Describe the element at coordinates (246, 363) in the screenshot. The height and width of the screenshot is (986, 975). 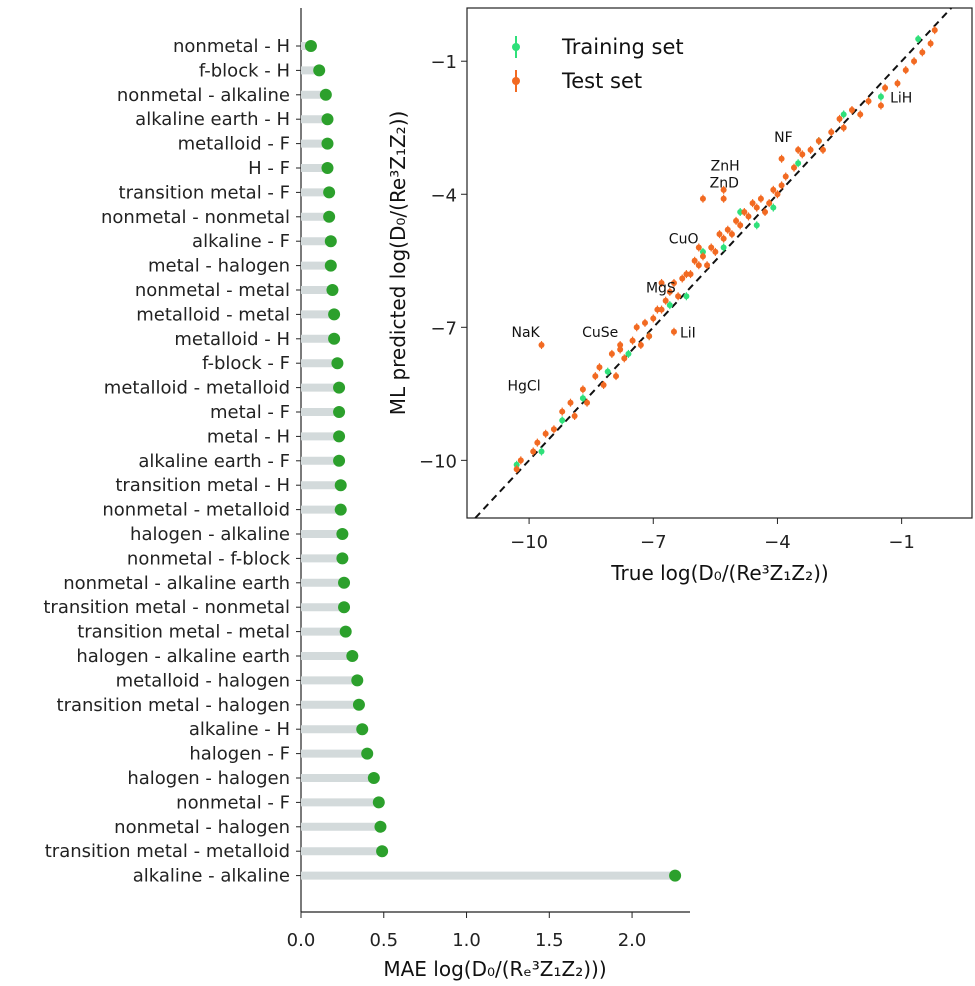
I see `category-label: f-block - F` at that location.